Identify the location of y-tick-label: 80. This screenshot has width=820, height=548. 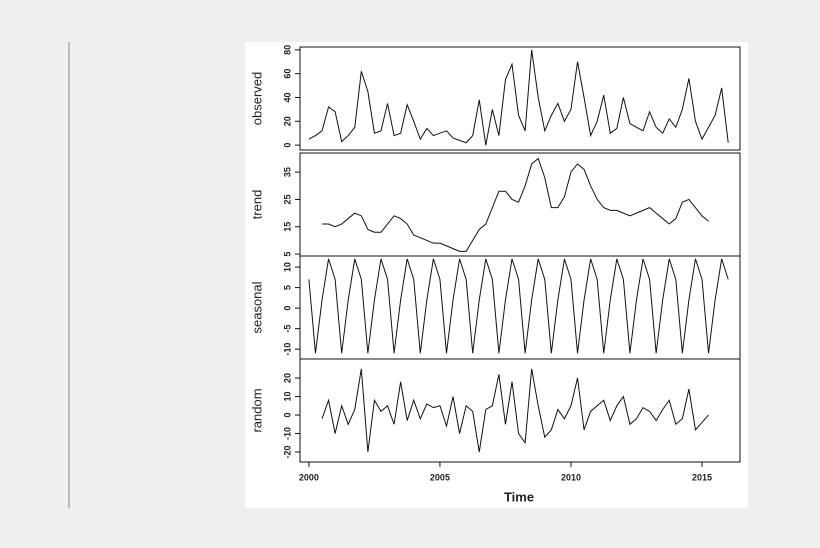
(287, 50).